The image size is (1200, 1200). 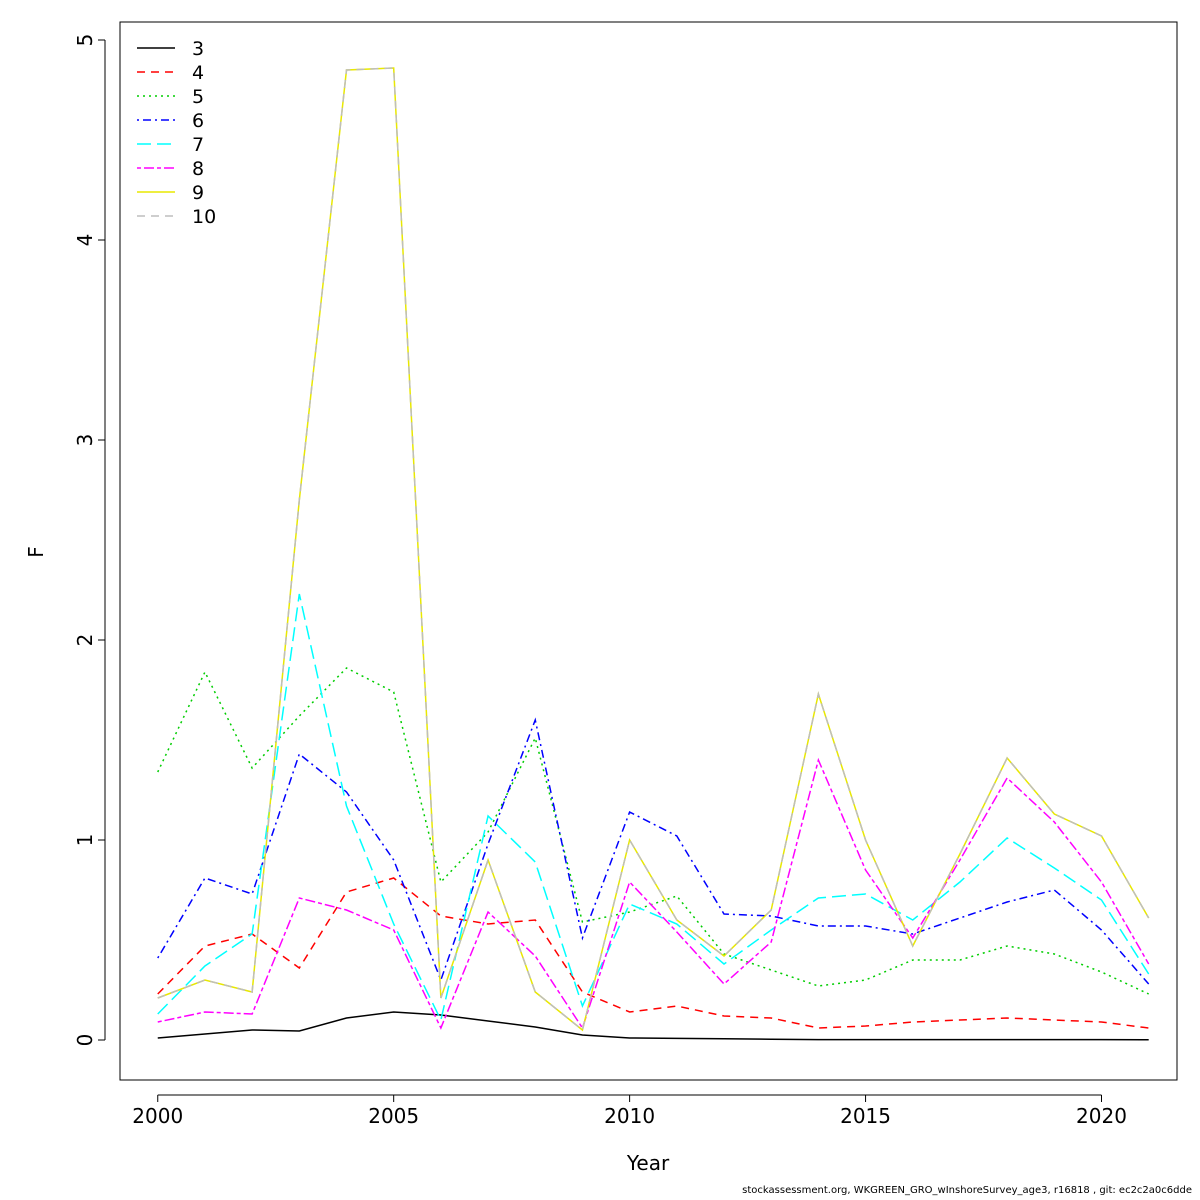 What do you see at coordinates (198, 145) in the screenshot?
I see `legend-label-7: 7` at bounding box center [198, 145].